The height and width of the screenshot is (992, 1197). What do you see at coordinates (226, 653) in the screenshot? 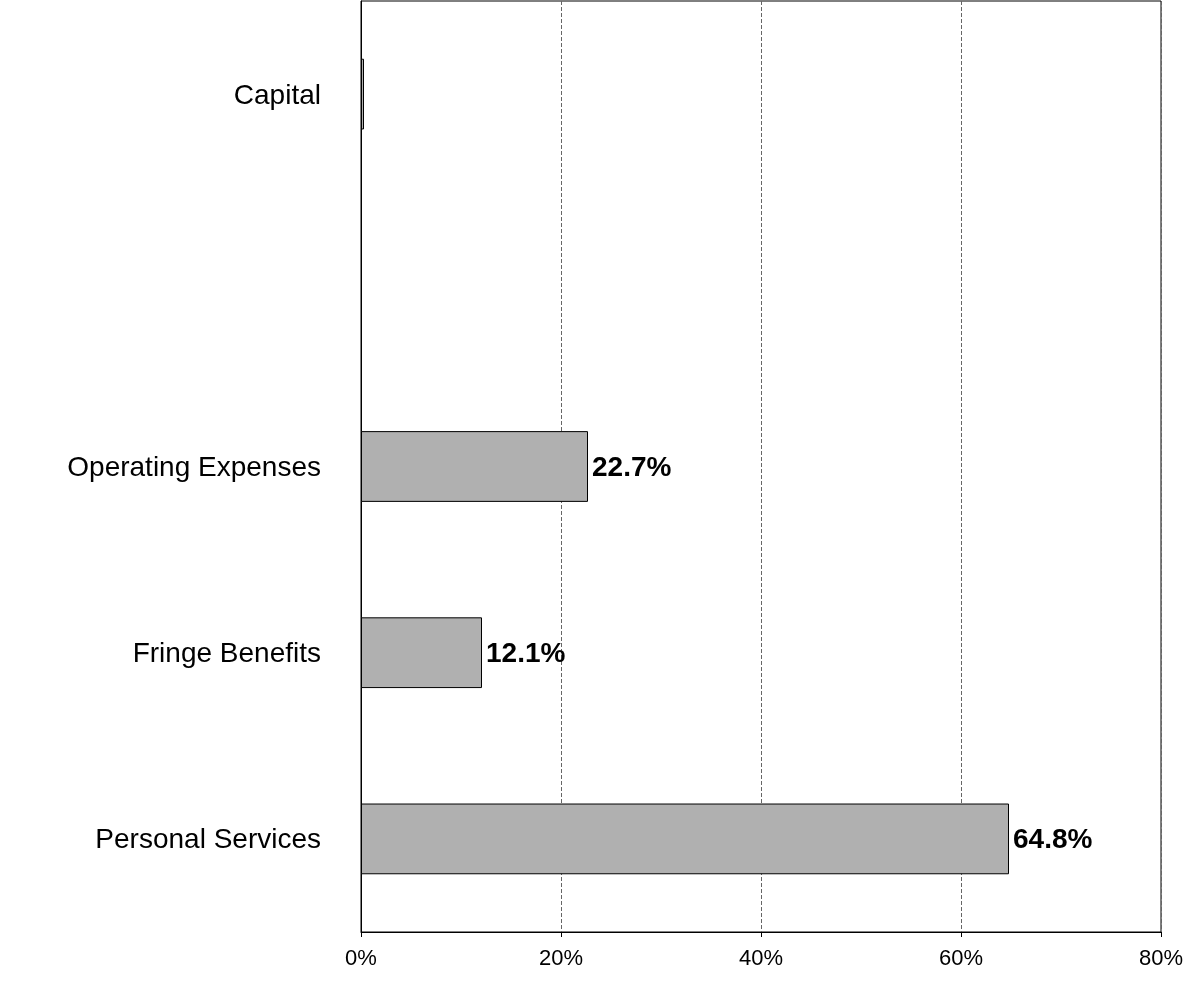
I see `y-tick-label: Fringe Benefits` at bounding box center [226, 653].